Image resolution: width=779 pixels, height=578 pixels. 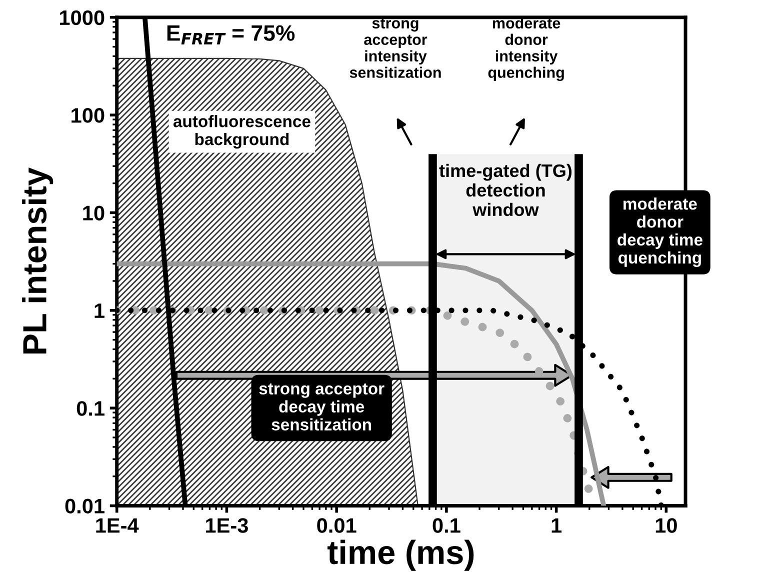 What do you see at coordinates (321, 406) in the screenshot?
I see `annotation: strong acceptor decay time sensitization` at bounding box center [321, 406].